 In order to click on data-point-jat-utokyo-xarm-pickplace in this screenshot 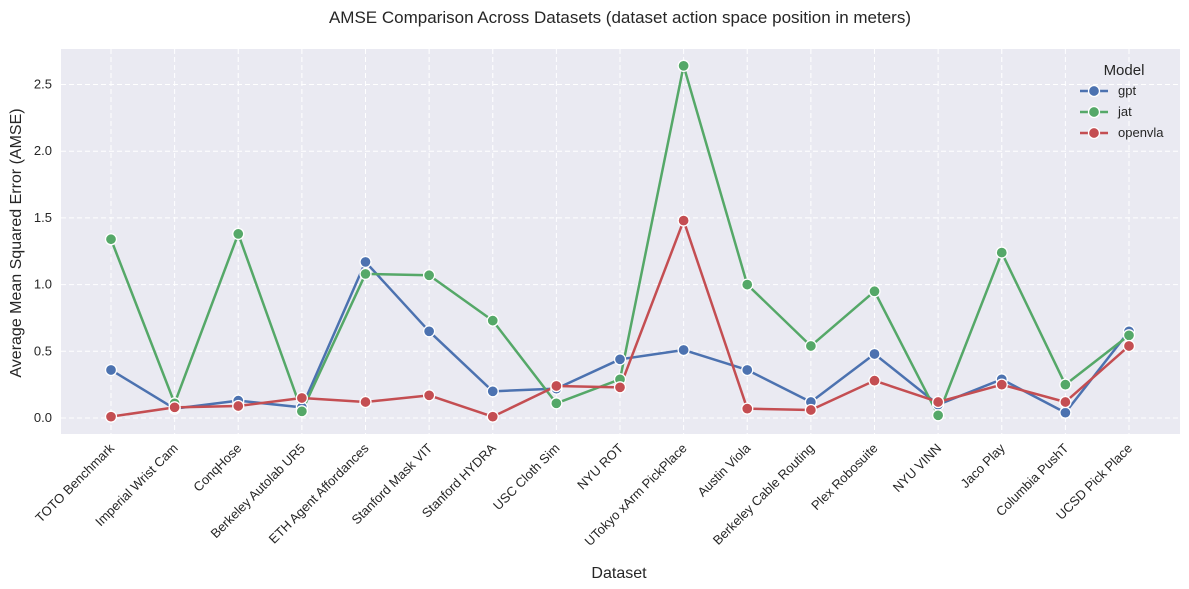, I will do `click(683, 65)`.